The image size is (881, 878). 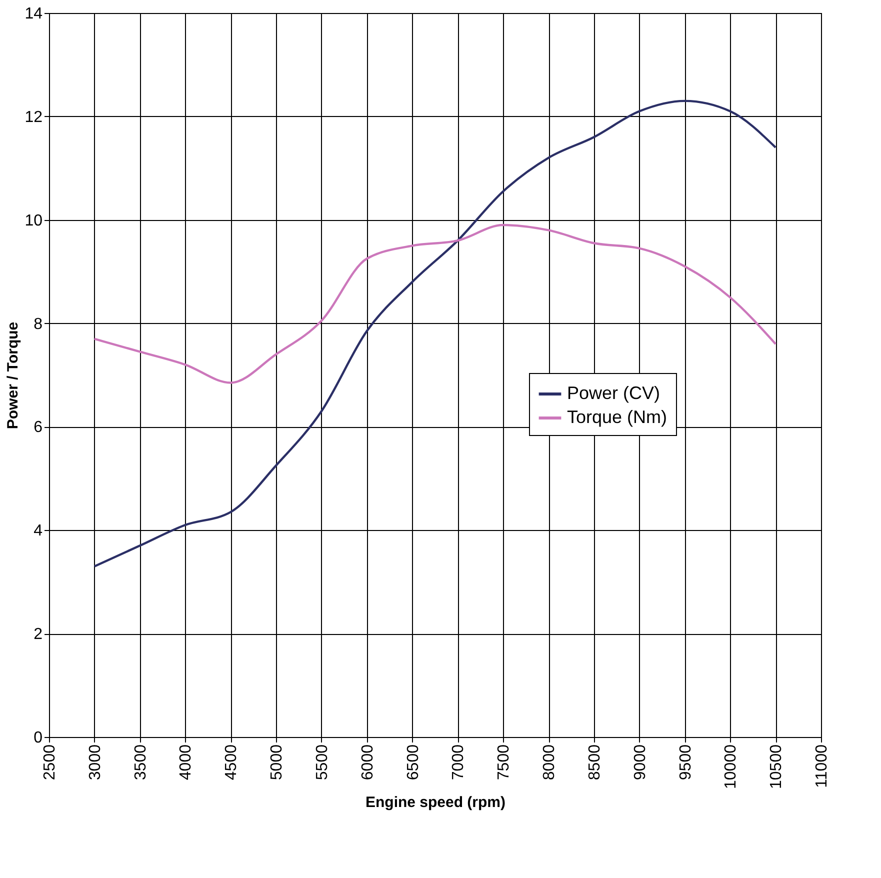 I want to click on x-tick-label: 8500, so click(x=595, y=762).